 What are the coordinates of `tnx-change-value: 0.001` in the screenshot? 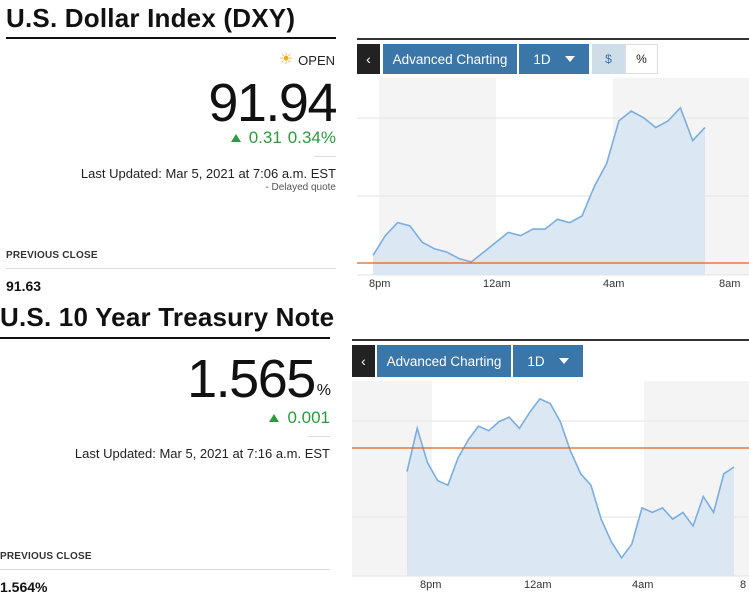 It's located at (308, 417).